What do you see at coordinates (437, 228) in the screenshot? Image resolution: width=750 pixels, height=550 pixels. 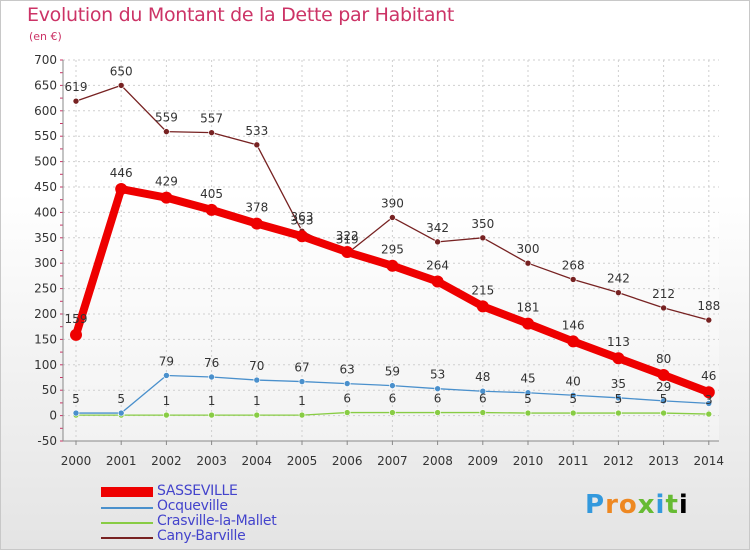 I see `data-label-cany-barville: 342` at bounding box center [437, 228].